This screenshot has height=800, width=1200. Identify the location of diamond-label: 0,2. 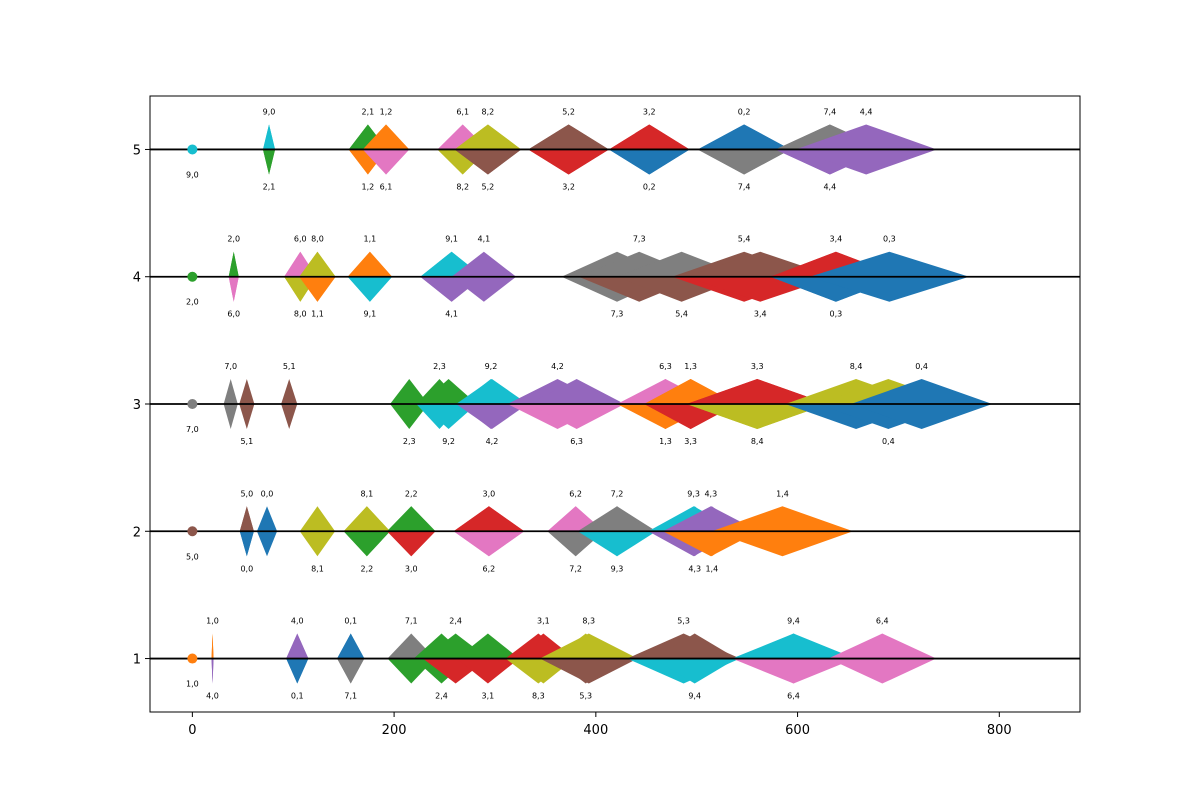
(649, 186).